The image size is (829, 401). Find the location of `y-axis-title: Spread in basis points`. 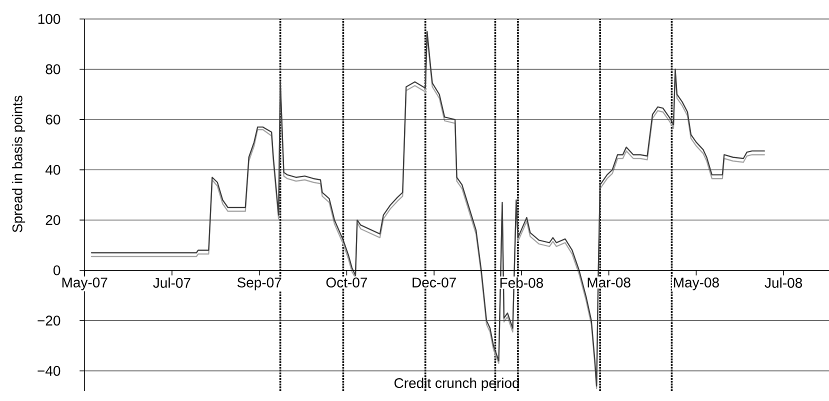

y-axis-title: Spread in basis points is located at coordinates (19, 164).